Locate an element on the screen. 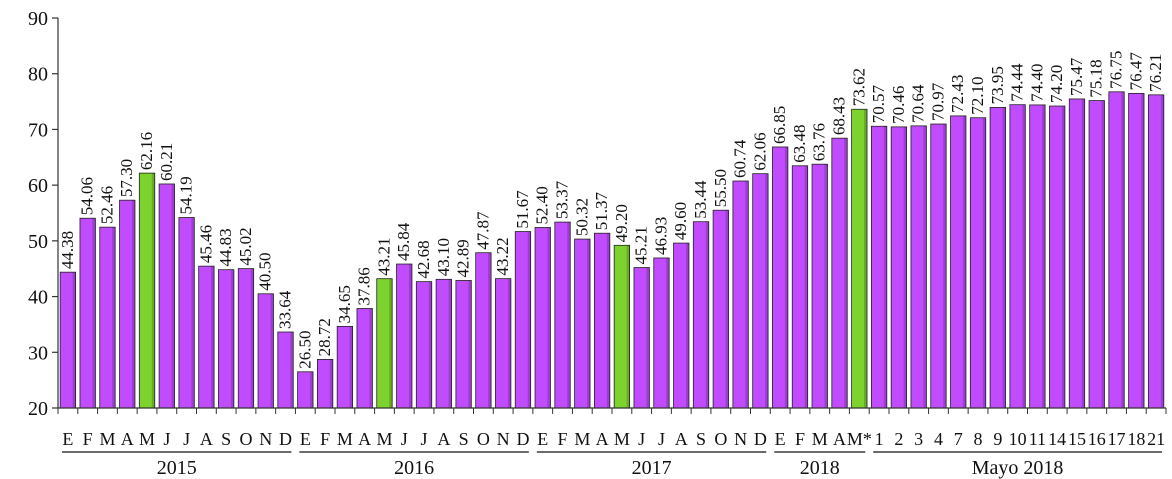 The width and height of the screenshot is (1172, 479). data-label: 62.06 is located at coordinates (759, 151).